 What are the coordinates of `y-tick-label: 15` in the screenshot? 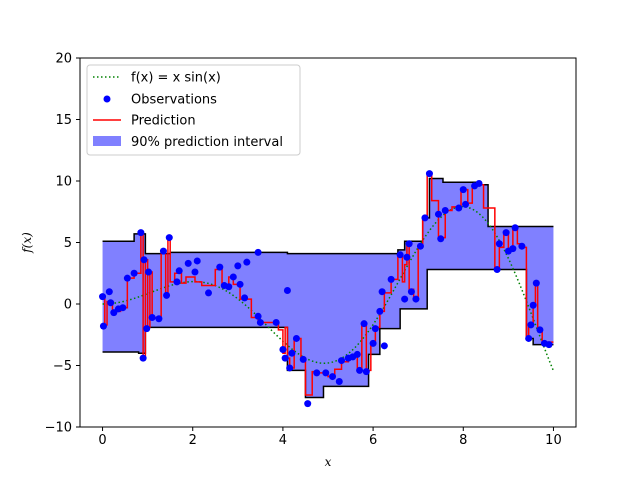 It's located at (63, 120).